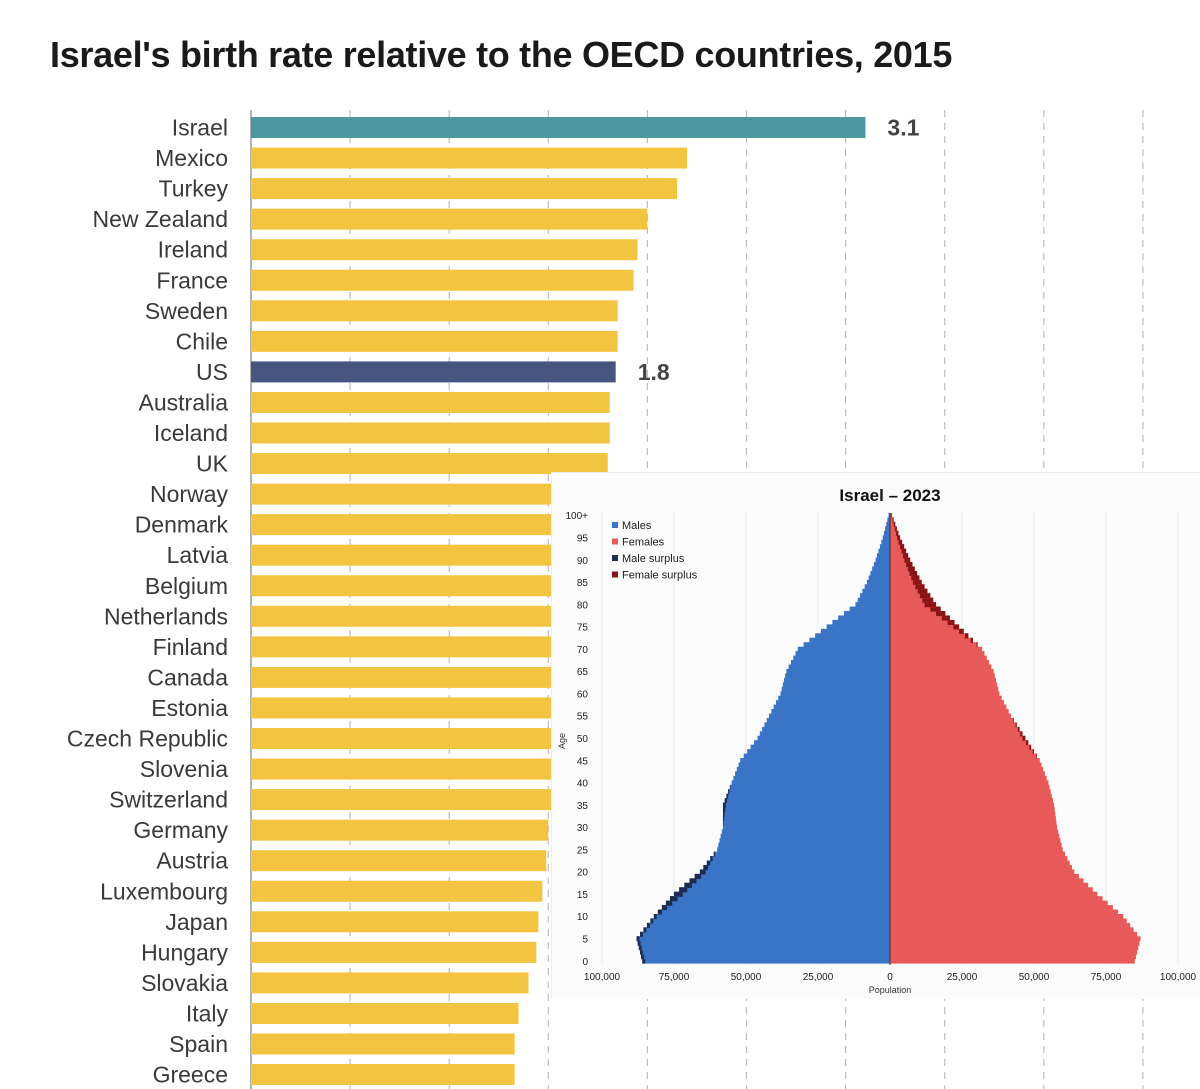  Describe the element at coordinates (200, 128) in the screenshot. I see `category-label: Israel` at that location.